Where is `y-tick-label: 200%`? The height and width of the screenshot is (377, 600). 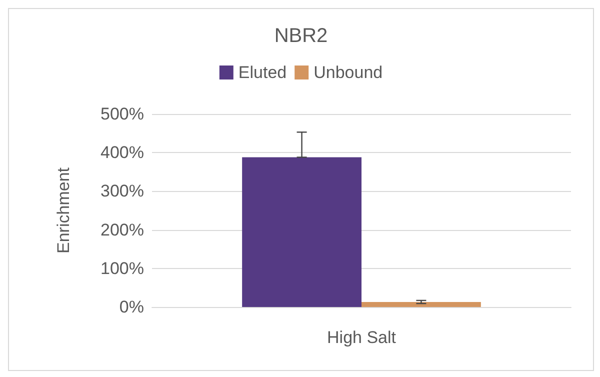
y-tick-label: 200% is located at coordinates (122, 230).